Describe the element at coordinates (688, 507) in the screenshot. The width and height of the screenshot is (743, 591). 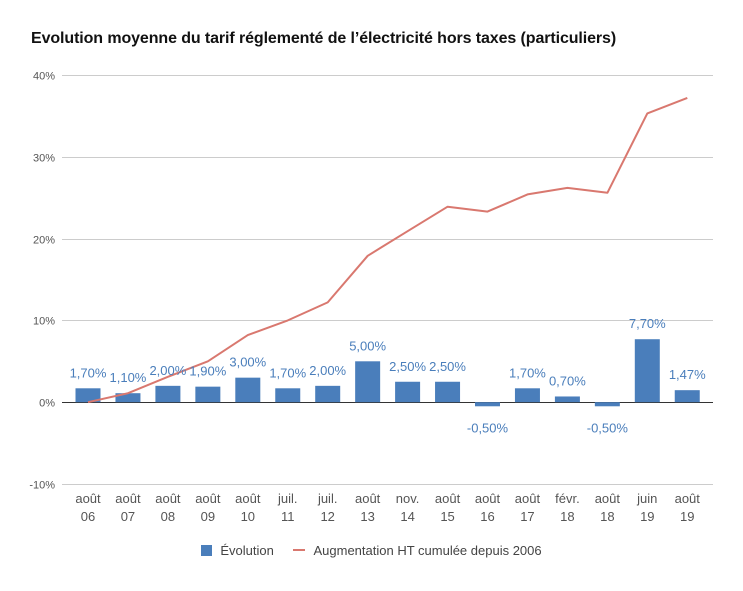
I see `x-tick-label: août 19` at that location.